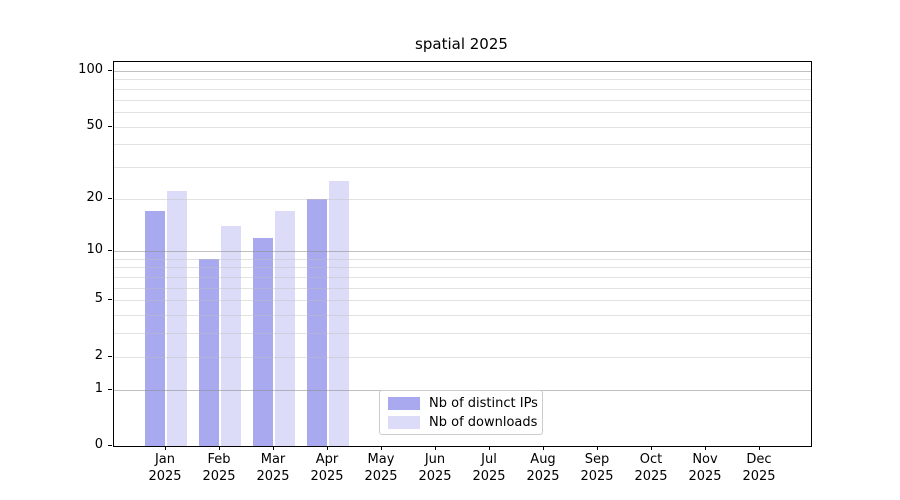  Describe the element at coordinates (317, 322) in the screenshot. I see `bar-apr-ips` at that location.